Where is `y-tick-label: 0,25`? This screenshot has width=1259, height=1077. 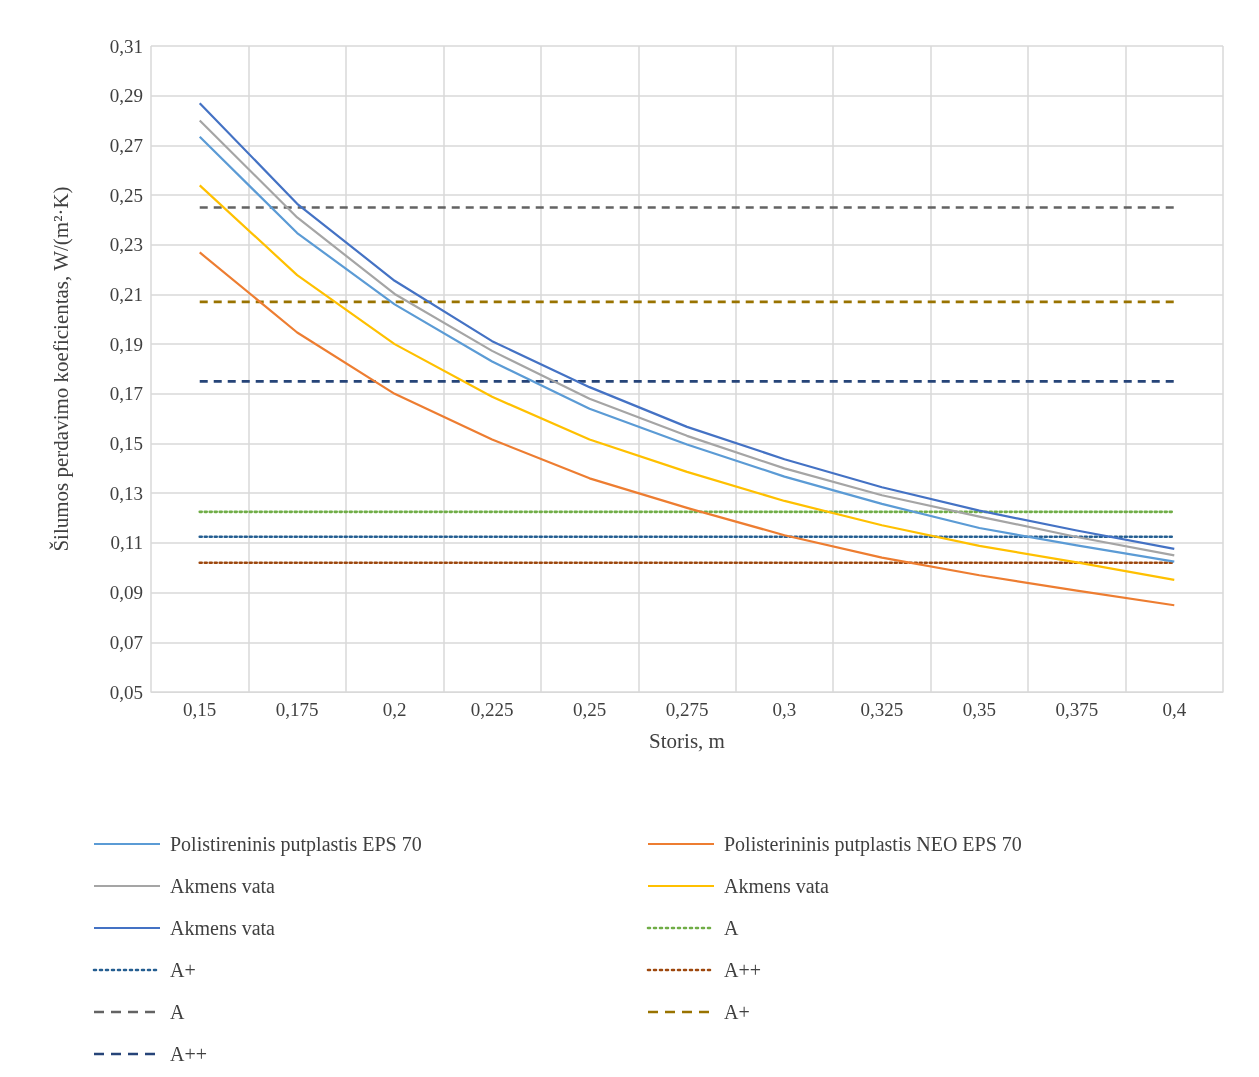
y-tick-label: 0,25 is located at coordinates (126, 195).